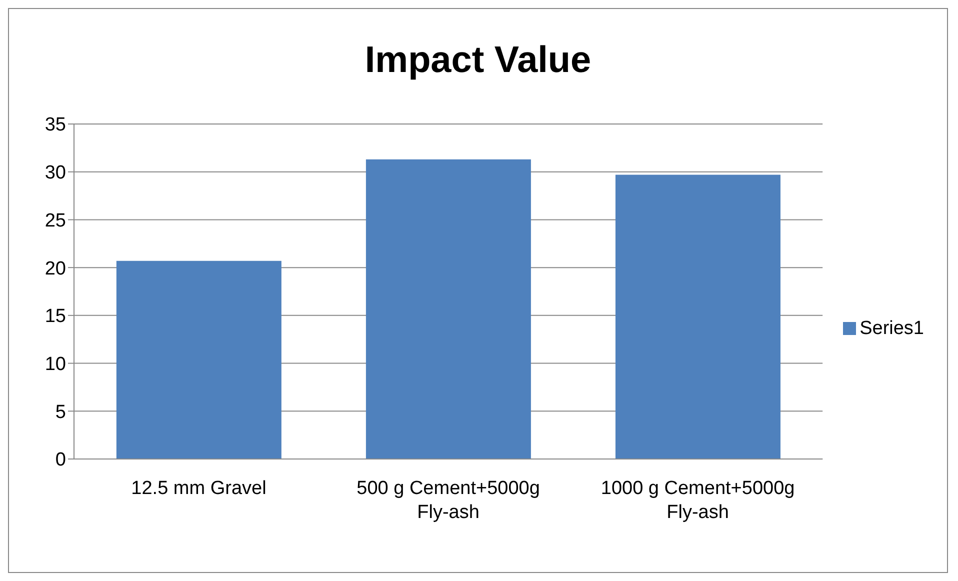 Image resolution: width=958 pixels, height=581 pixels. I want to click on y-tick-label: 25, so click(55, 221).